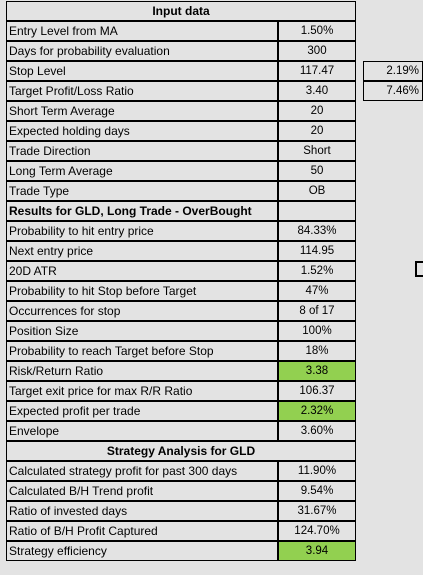 This screenshot has height=575, width=423. I want to click on table-row: 20D ATR 1.52%, so click(214, 271).